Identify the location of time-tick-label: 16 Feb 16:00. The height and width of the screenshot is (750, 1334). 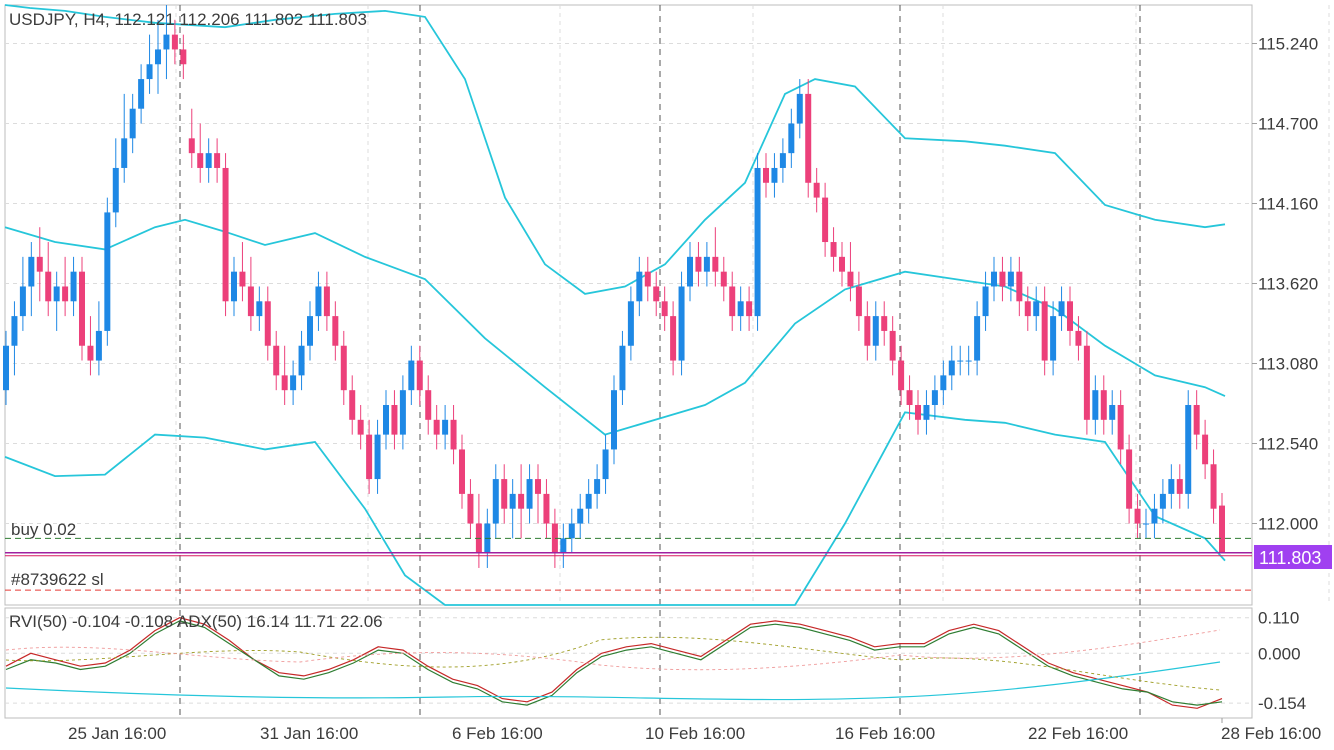
(885, 733).